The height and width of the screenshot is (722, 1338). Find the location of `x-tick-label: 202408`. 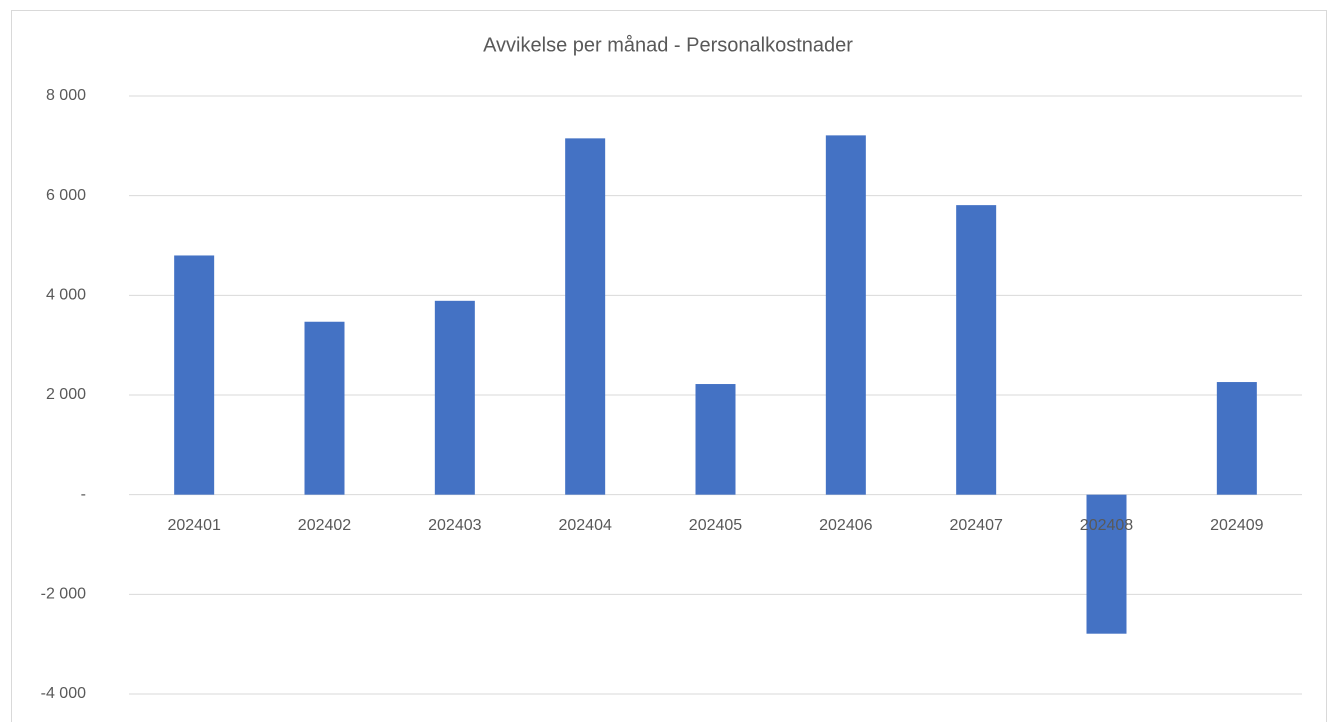

x-tick-label: 202408 is located at coordinates (1106, 525).